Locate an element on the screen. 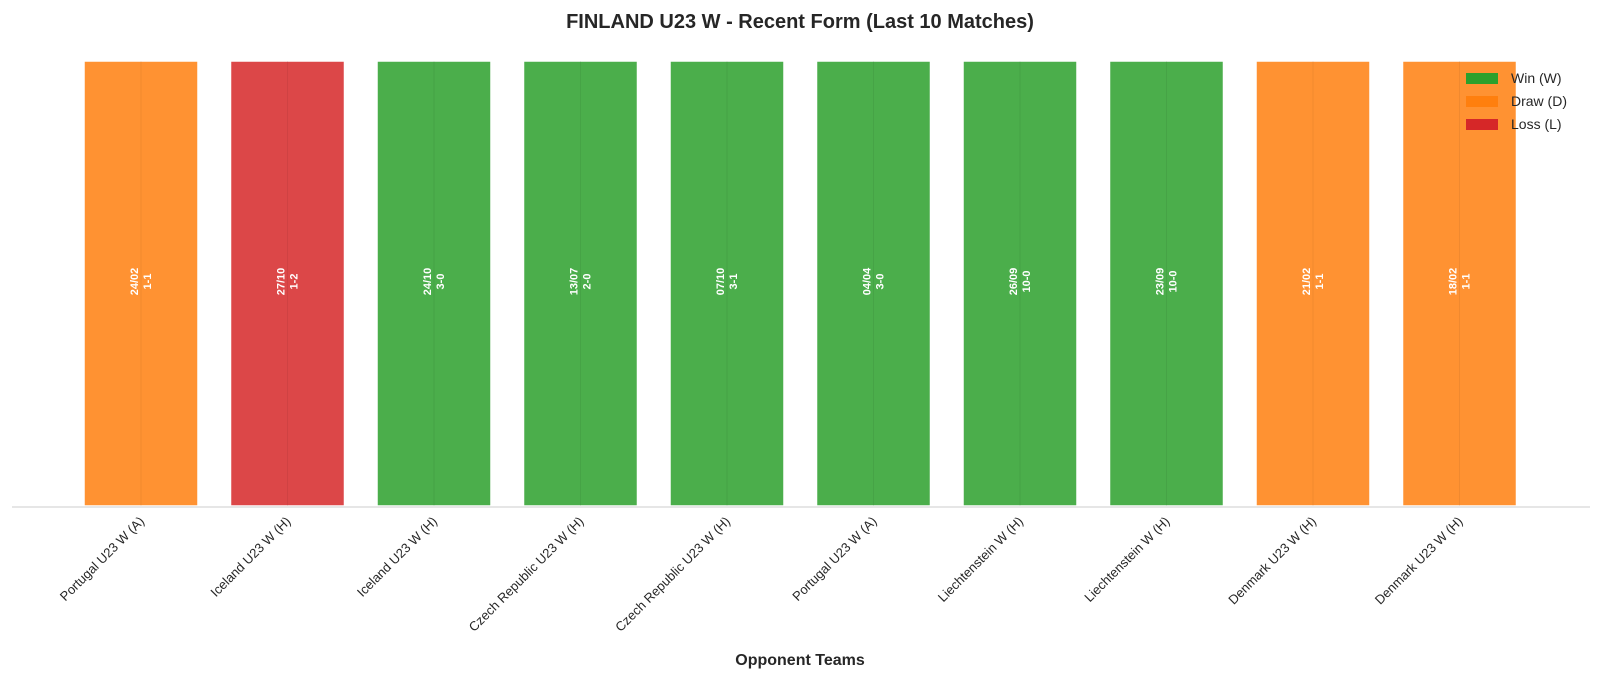 The width and height of the screenshot is (1600, 679). bar-data-label: 07/103-1 is located at coordinates (727, 282).